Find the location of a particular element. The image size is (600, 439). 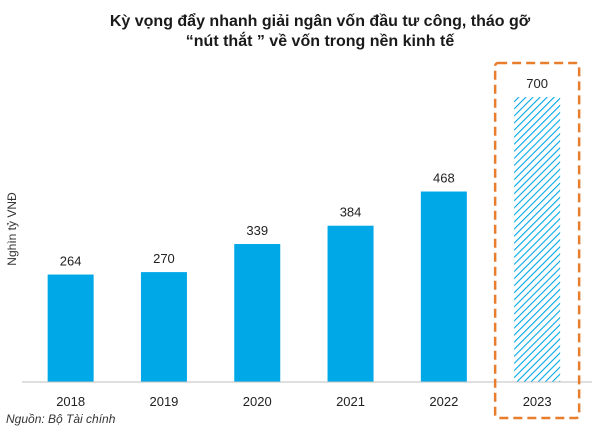

bar-2019 is located at coordinates (163, 327).